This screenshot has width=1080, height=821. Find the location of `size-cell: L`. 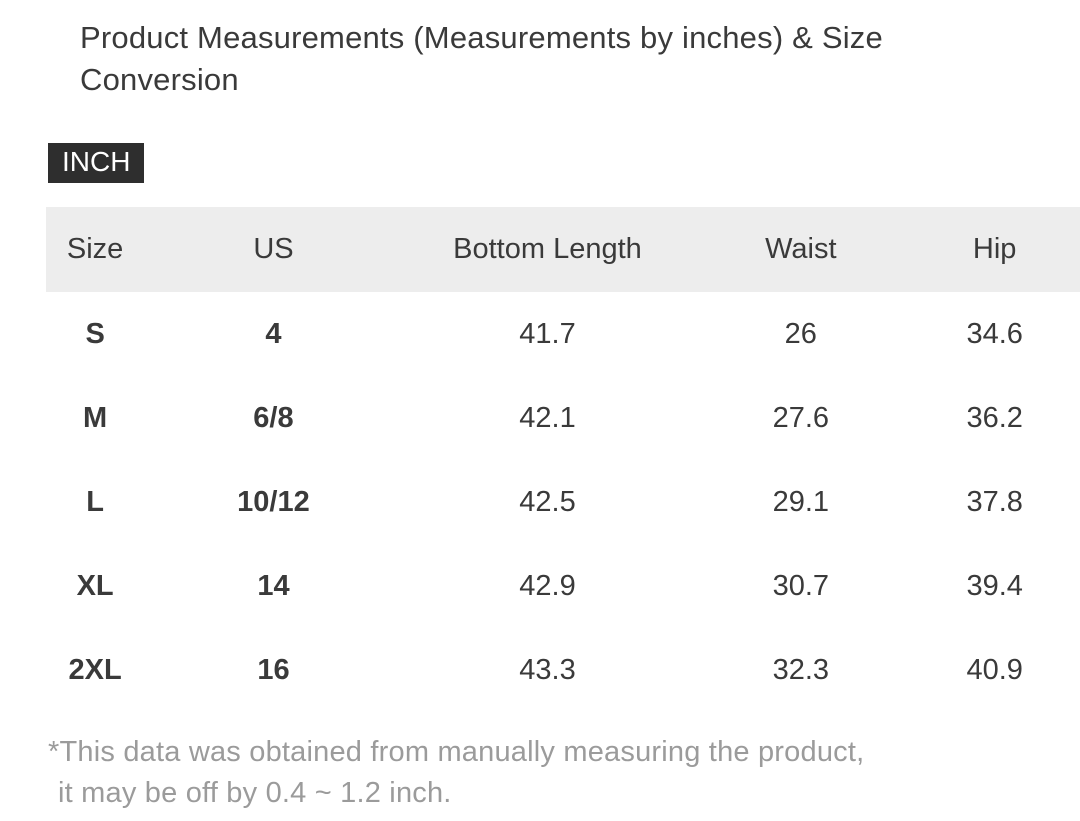

size-cell: L is located at coordinates (95, 502).